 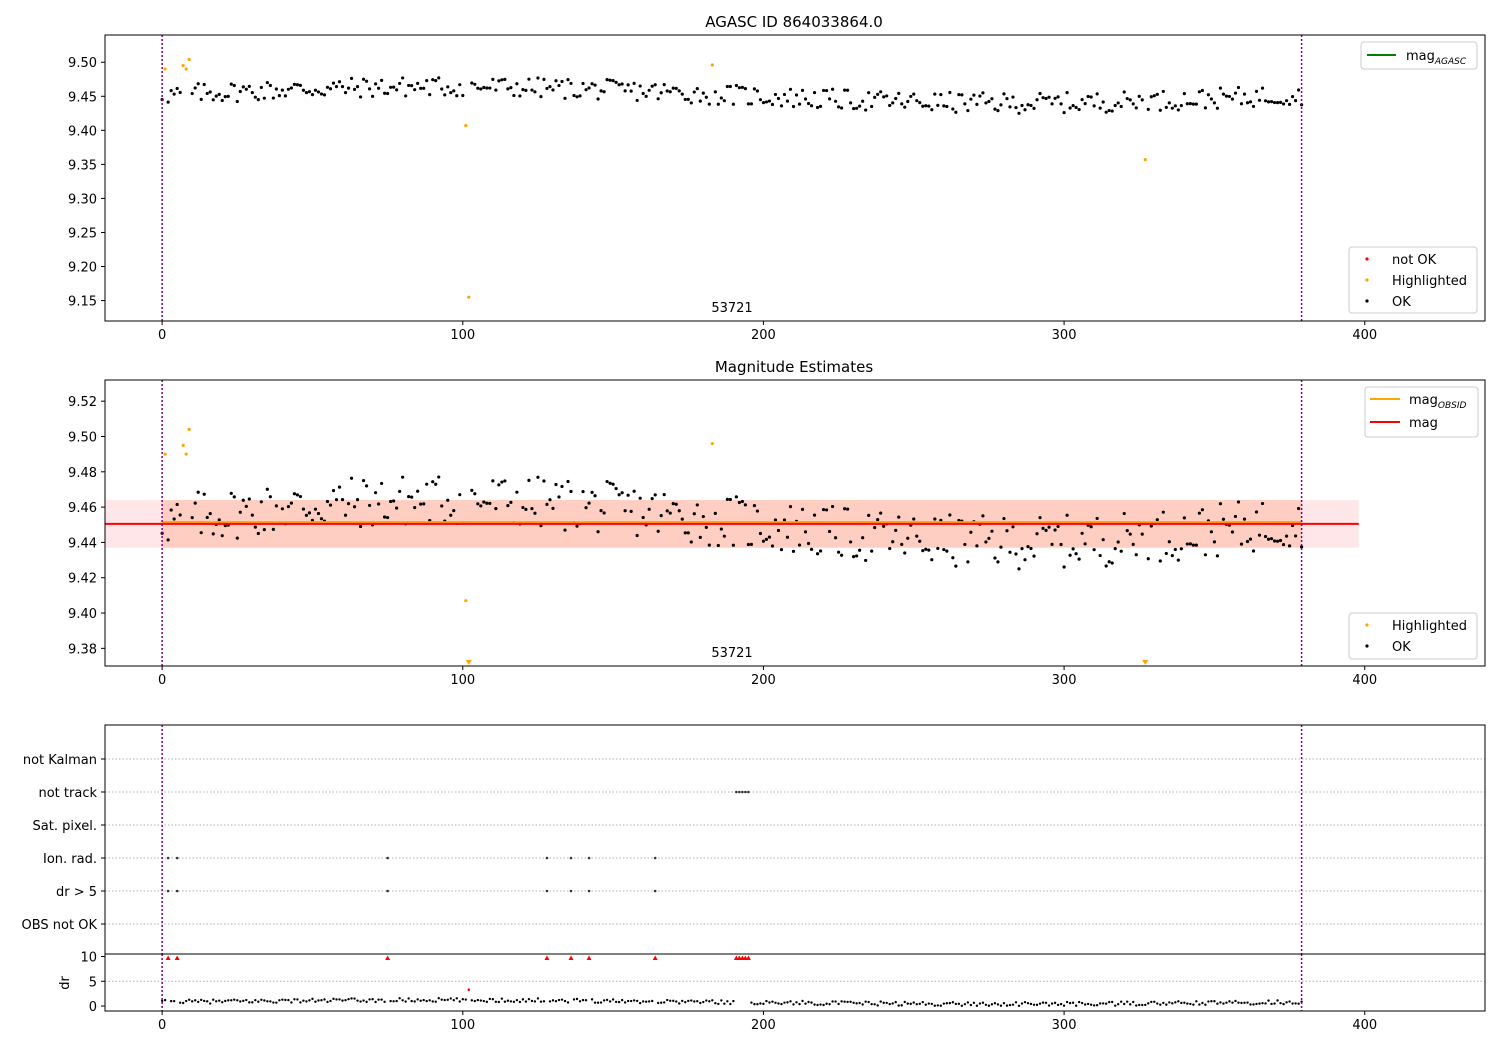 What do you see at coordinates (1421, 412) in the screenshot?
I see `panel-magnitude-line-legend: magOBSID mag` at bounding box center [1421, 412].